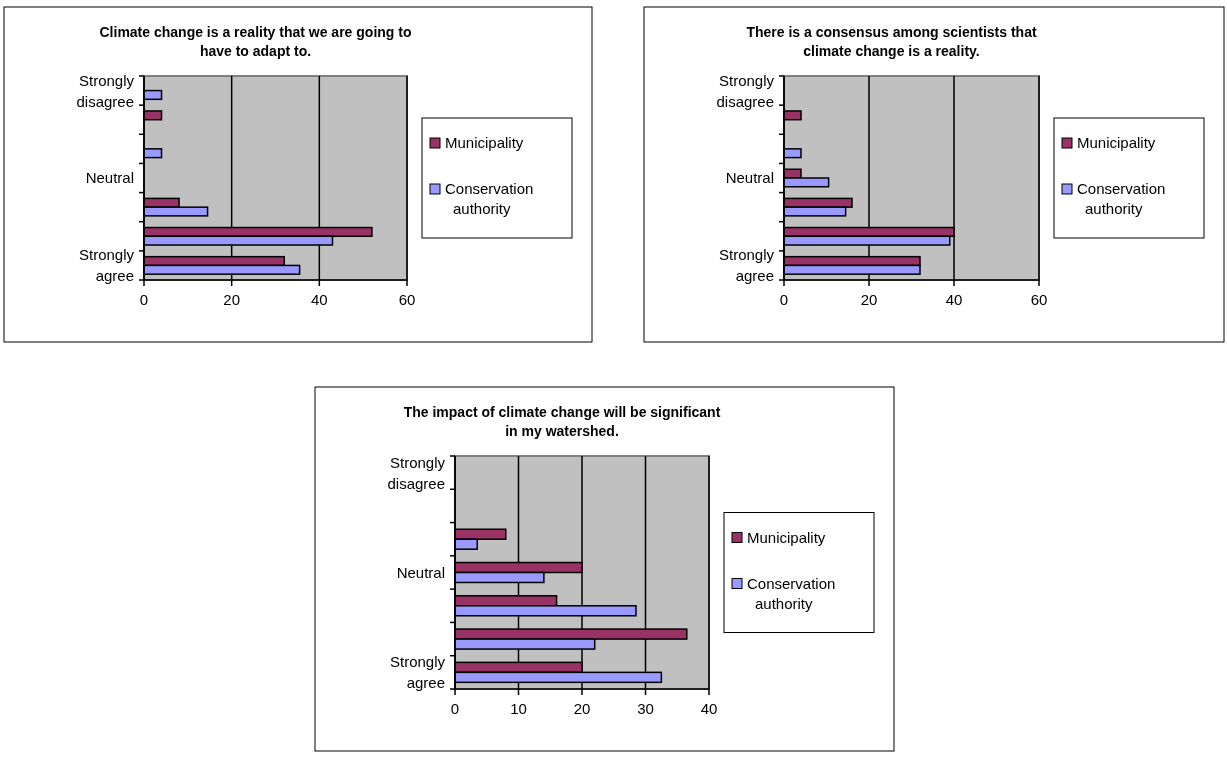 Image resolution: width=1227 pixels, height=759 pixels. What do you see at coordinates (562, 421) in the screenshot?
I see `chart-title: The impact of climate change will be significant in my watershed.` at bounding box center [562, 421].